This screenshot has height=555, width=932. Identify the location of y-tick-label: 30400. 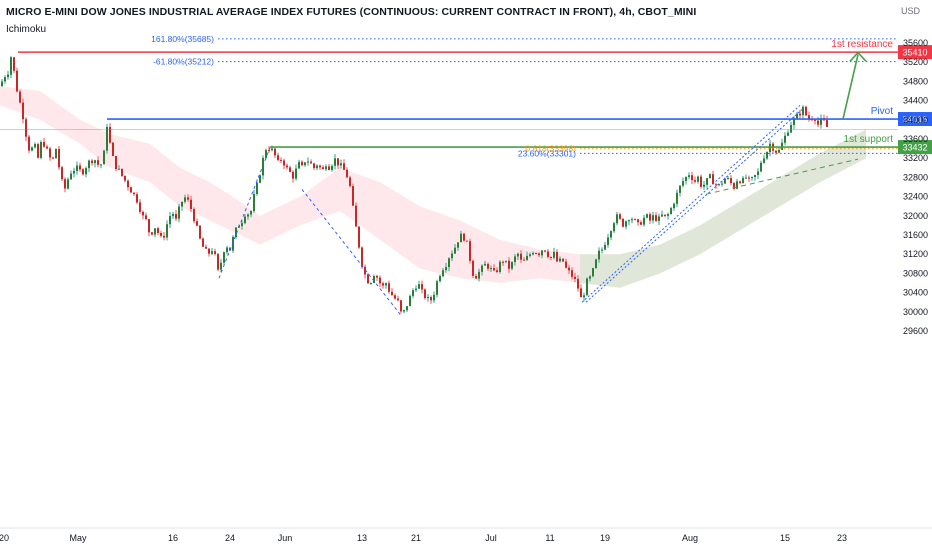
(915, 293).